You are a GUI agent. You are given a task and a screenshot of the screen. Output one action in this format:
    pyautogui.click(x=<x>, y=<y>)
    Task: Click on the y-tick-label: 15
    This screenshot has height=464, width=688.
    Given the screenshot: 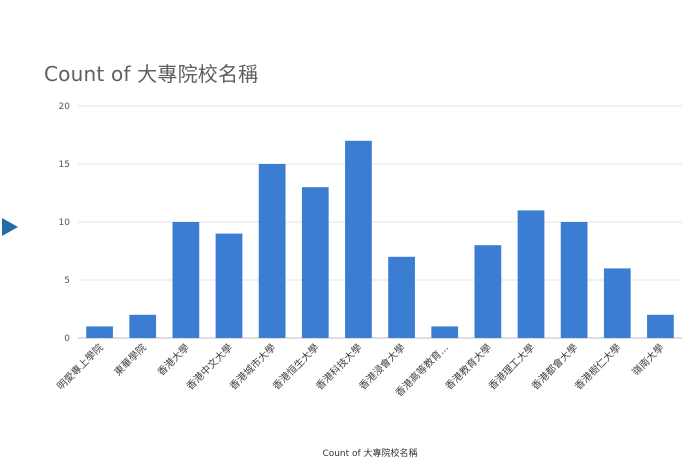 What is the action you would take?
    pyautogui.click(x=64, y=165)
    